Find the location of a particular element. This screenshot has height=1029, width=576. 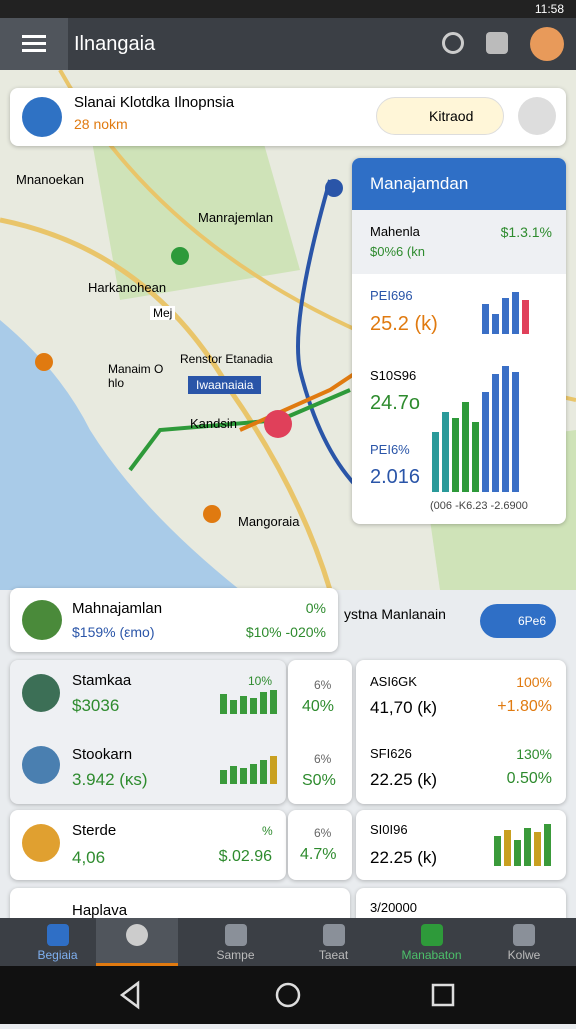

mid-value: 4.7% is located at coordinates (318, 854).